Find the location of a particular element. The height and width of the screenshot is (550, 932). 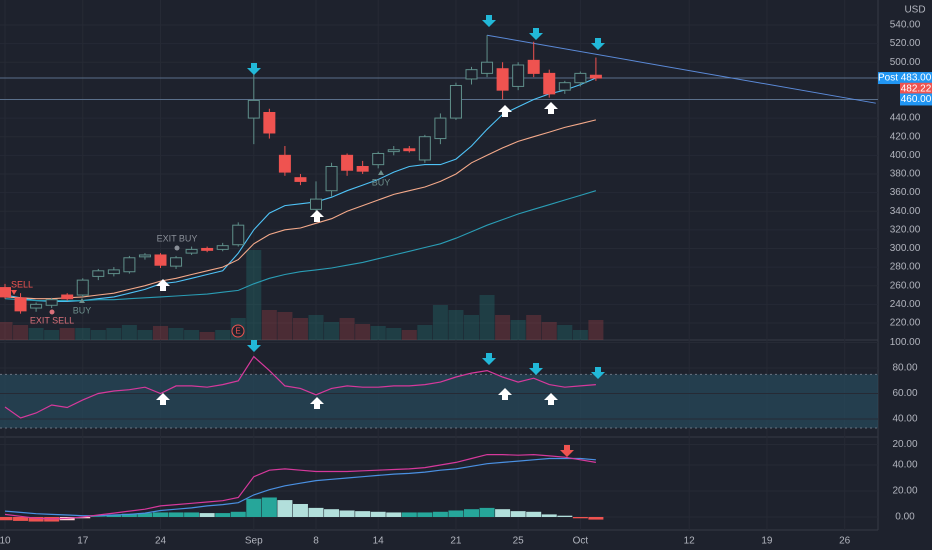

y-tick-label: 240.00 is located at coordinates (905, 304).